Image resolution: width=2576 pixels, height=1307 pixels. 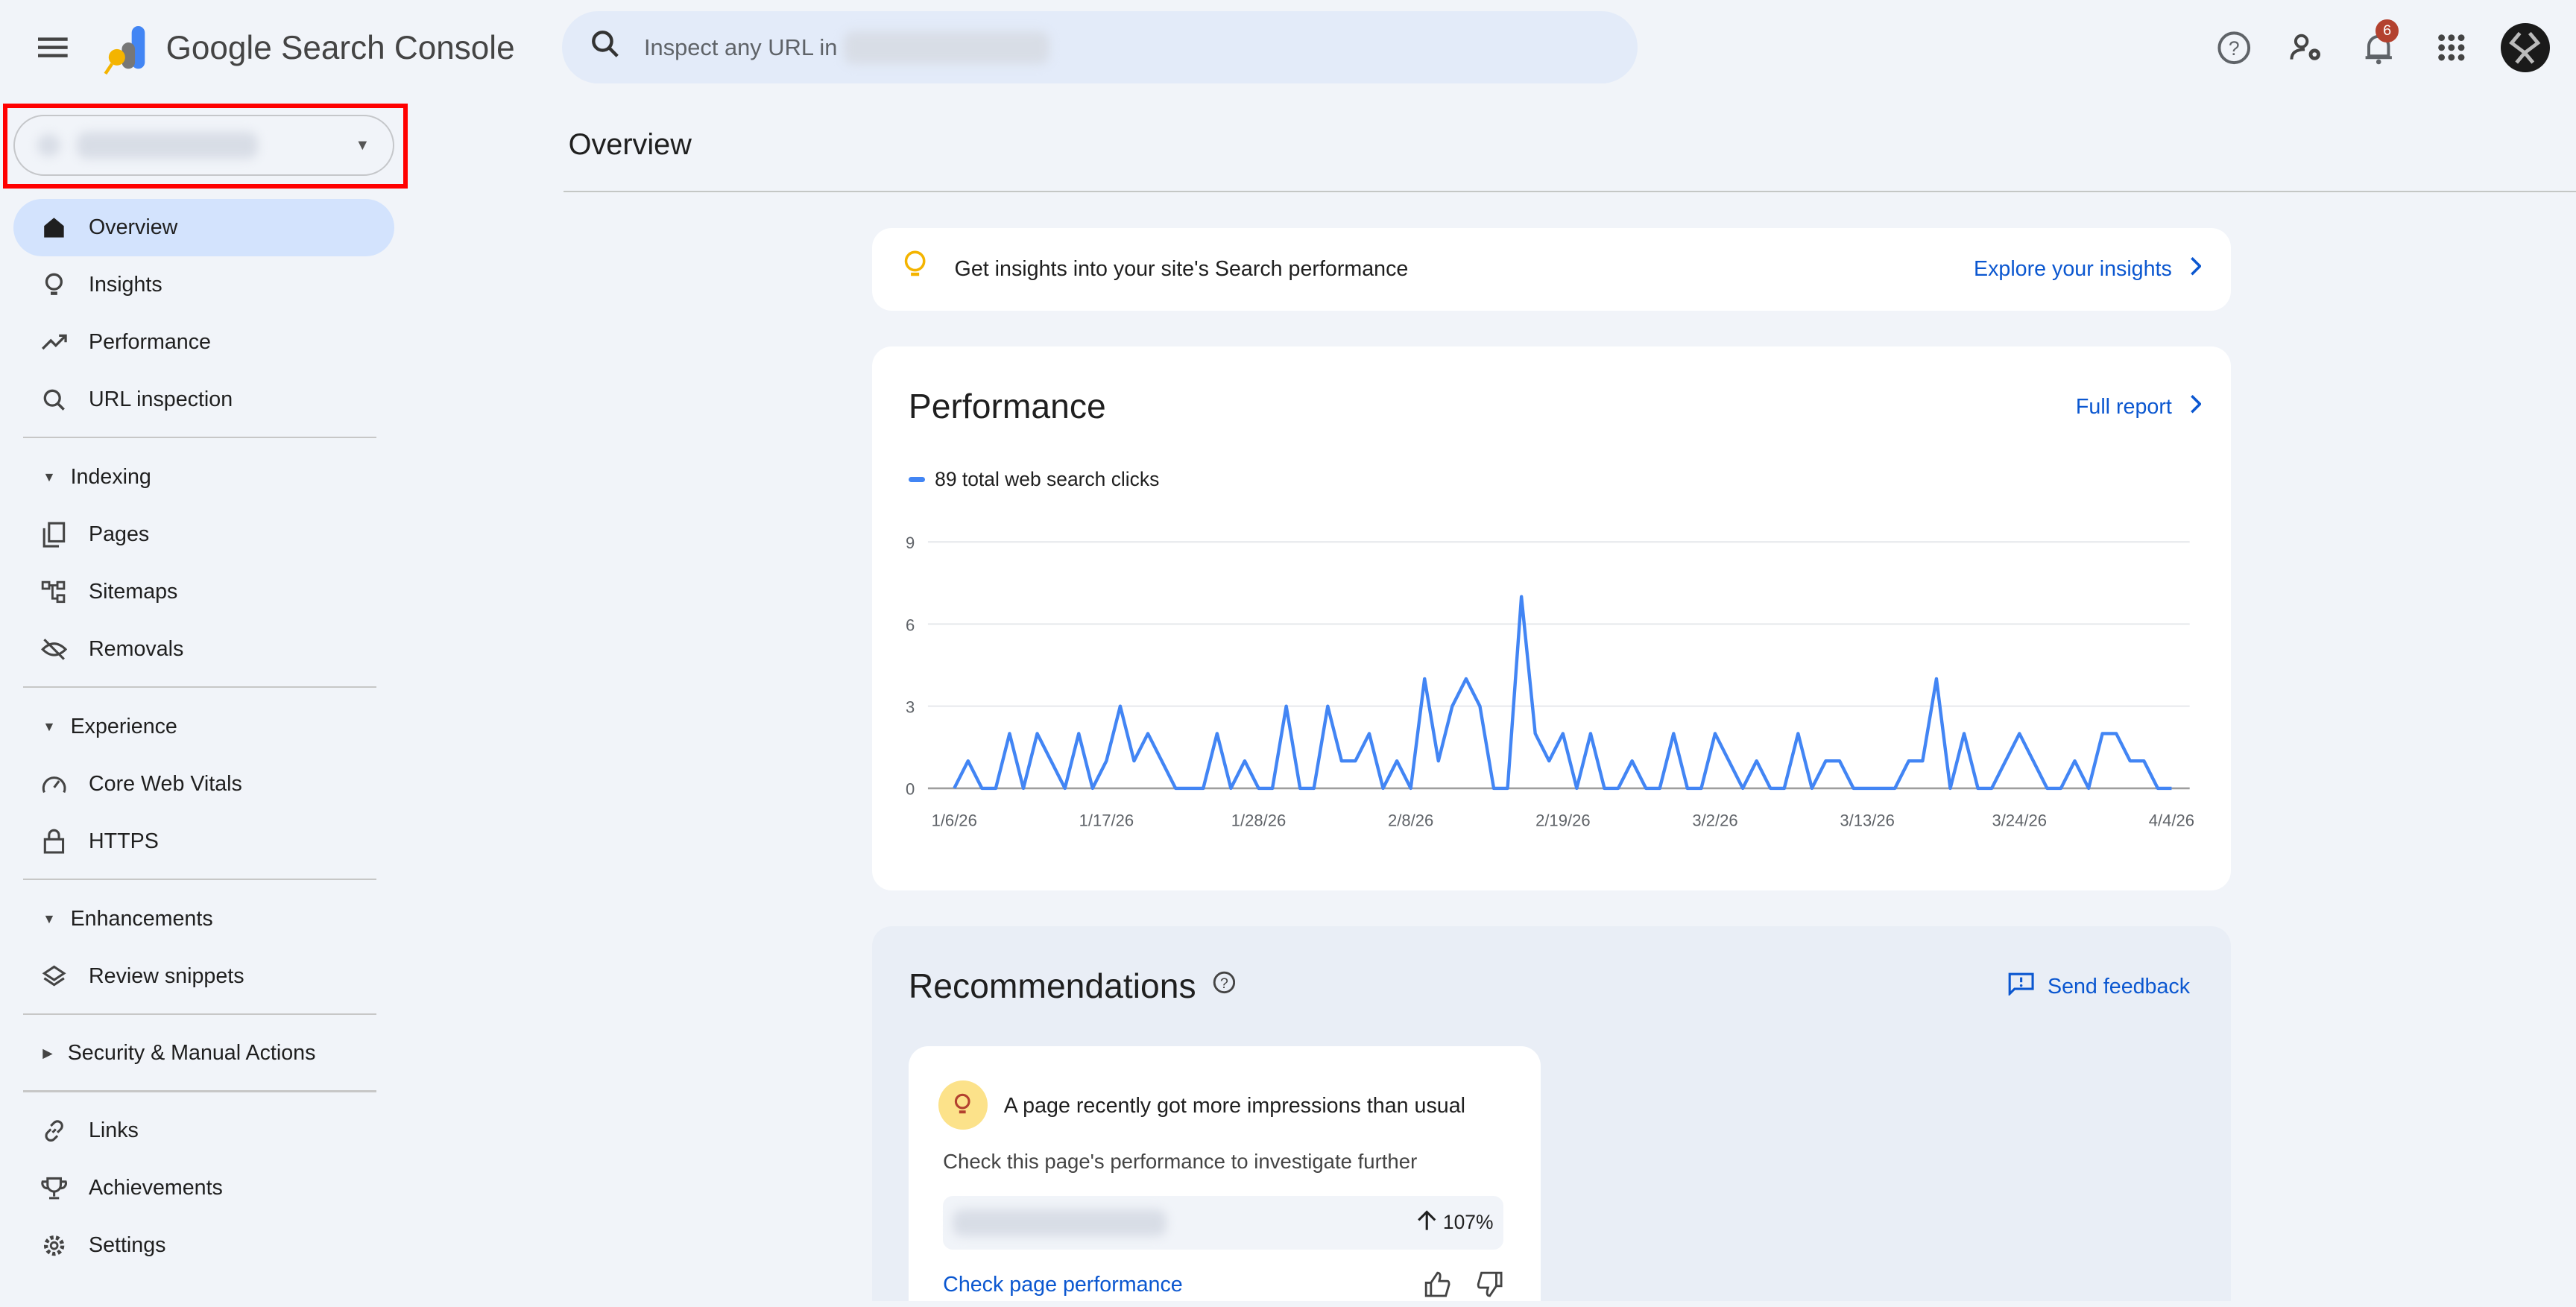 What do you see at coordinates (1490, 1287) in the screenshot?
I see `thumbs-down-icon` at bounding box center [1490, 1287].